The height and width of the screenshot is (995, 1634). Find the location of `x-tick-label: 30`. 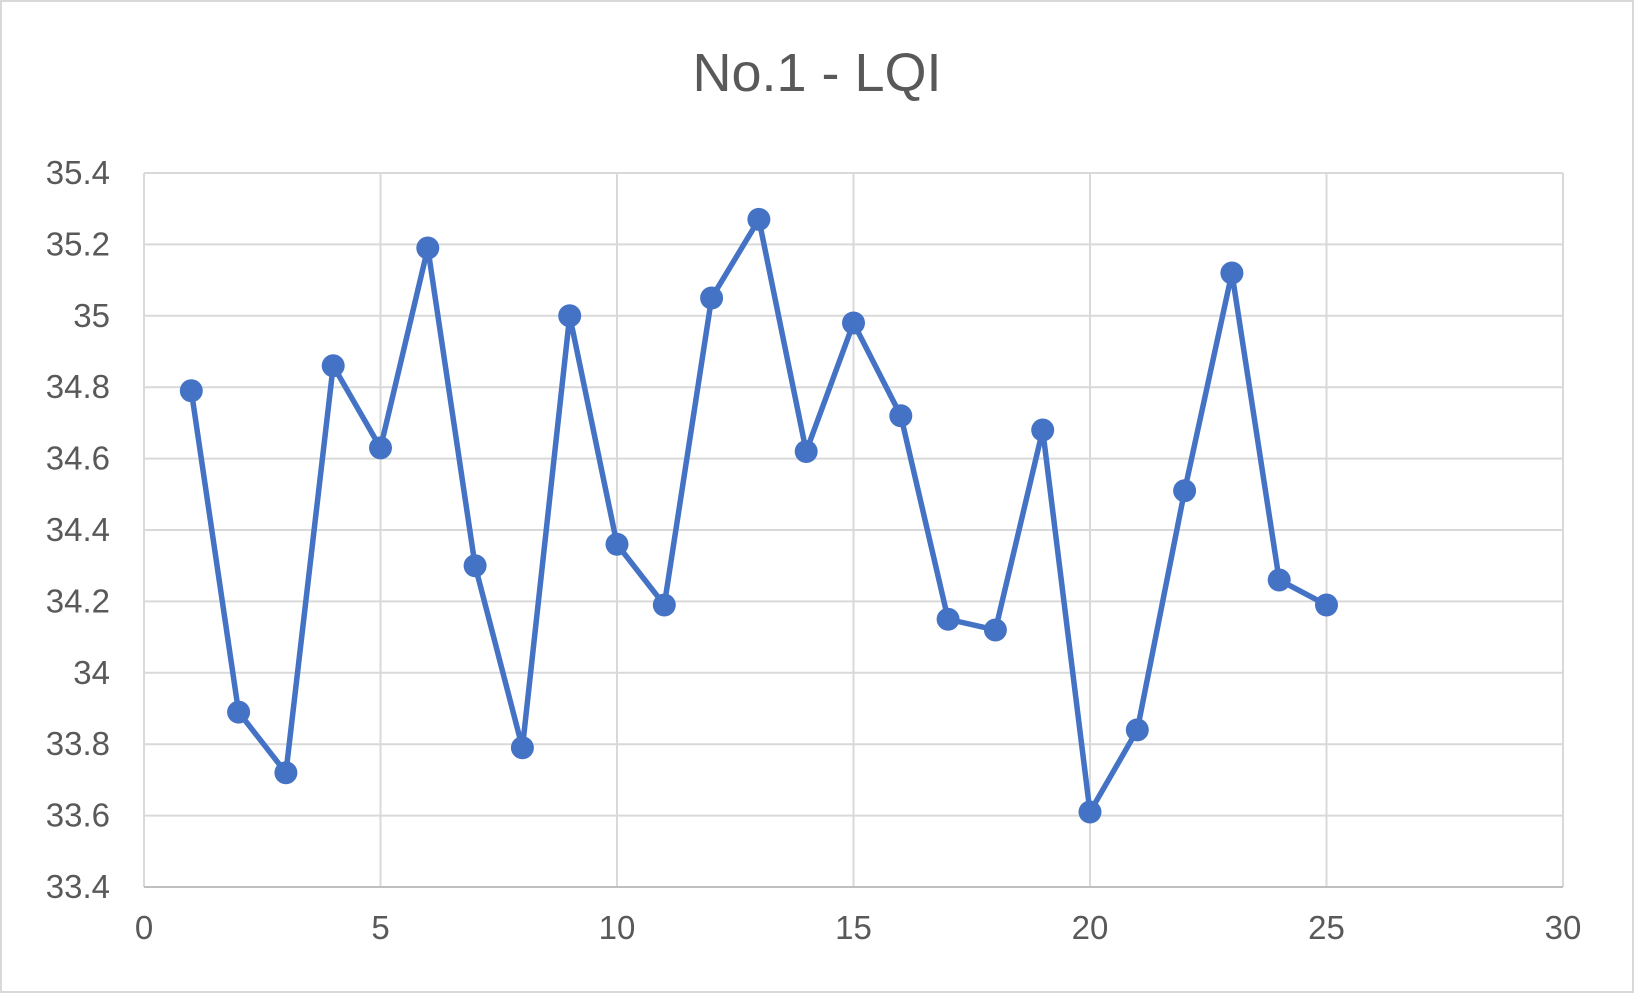

x-tick-label: 30 is located at coordinates (1563, 927).